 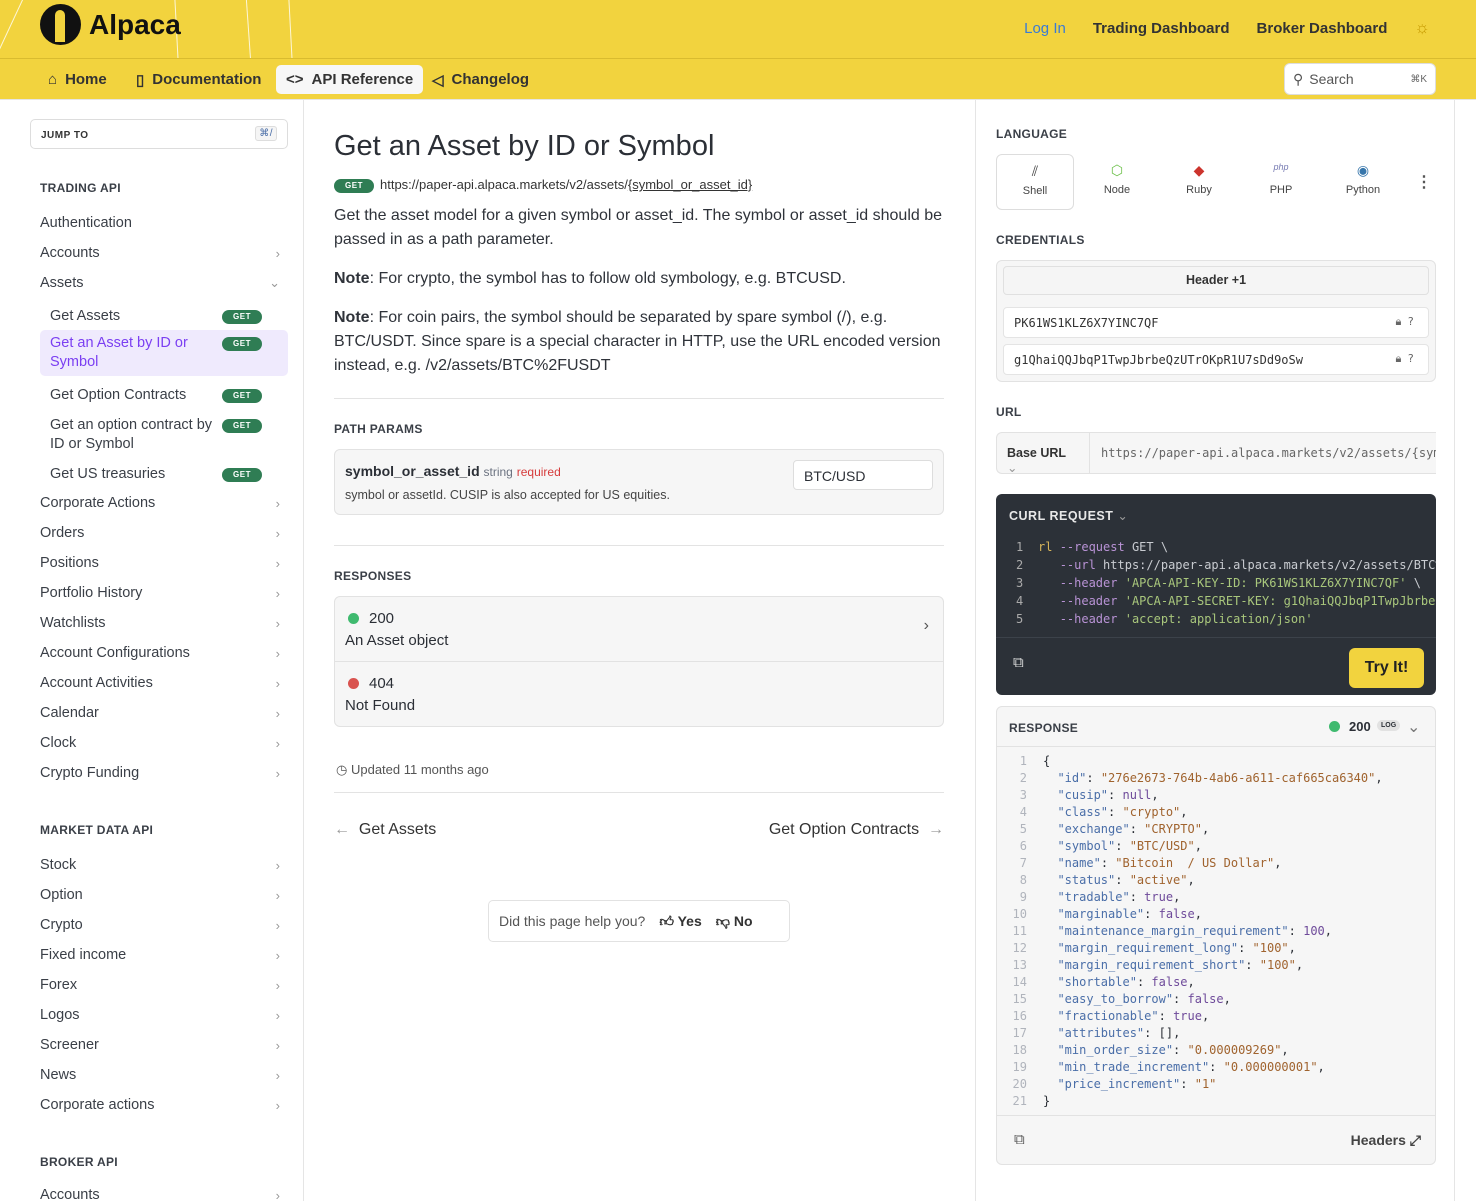 I want to click on sidebar-item: Logos ›, so click(x=164, y=1015).